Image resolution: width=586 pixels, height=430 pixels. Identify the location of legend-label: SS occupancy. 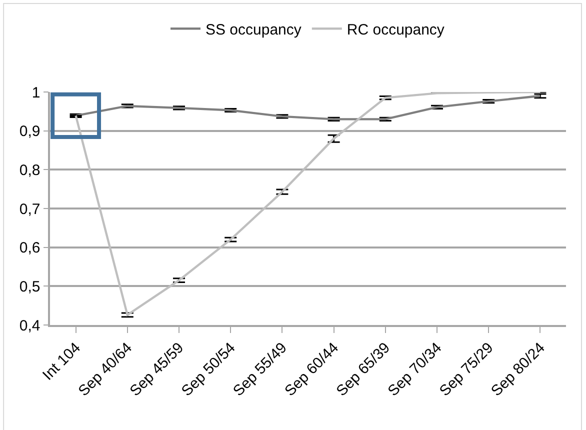
(254, 30).